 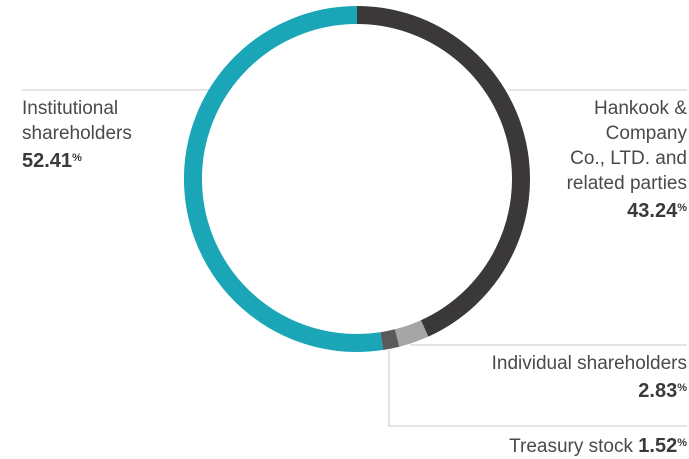 I want to click on label-line: related parties, so click(x=626, y=183).